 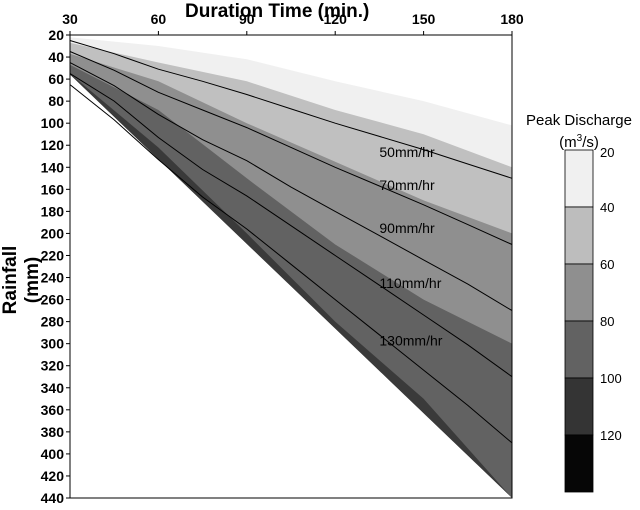 What do you see at coordinates (53, 388) in the screenshot?
I see `y-tick-label: 340` at bounding box center [53, 388].